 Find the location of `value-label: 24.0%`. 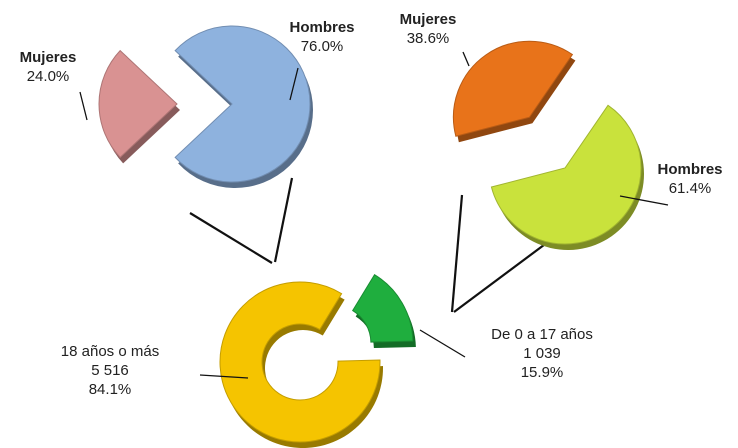

value-label: 24.0% is located at coordinates (48, 76).